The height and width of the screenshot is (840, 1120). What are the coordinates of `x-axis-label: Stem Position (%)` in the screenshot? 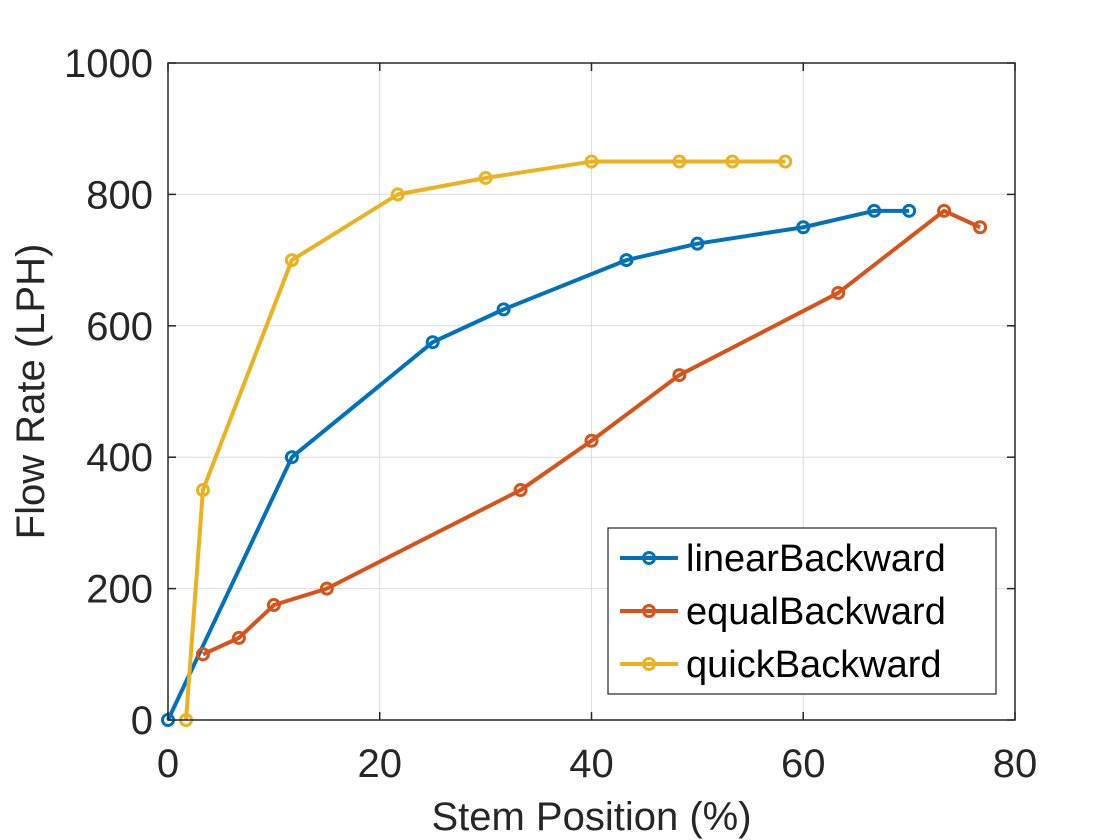 It's located at (591, 817).